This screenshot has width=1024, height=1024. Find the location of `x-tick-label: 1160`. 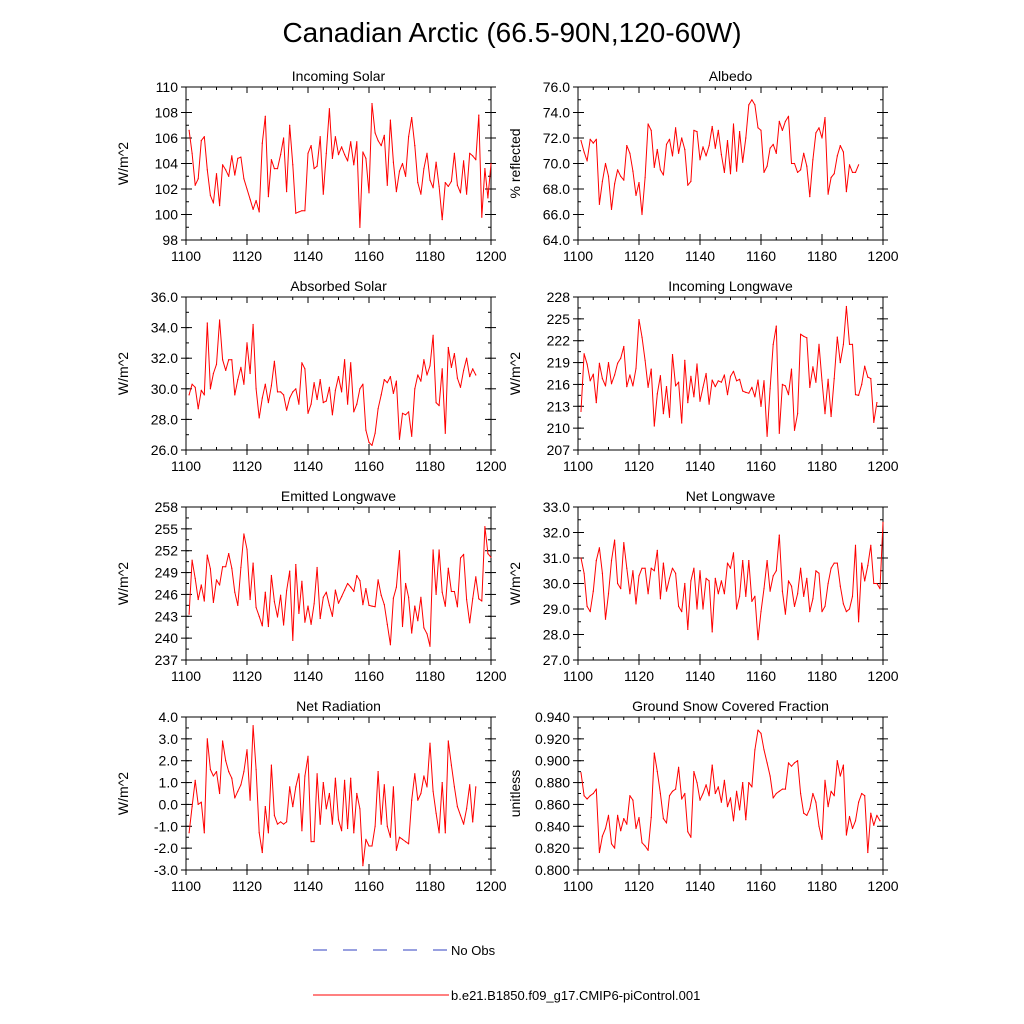

x-tick-label: 1160 is located at coordinates (761, 886).